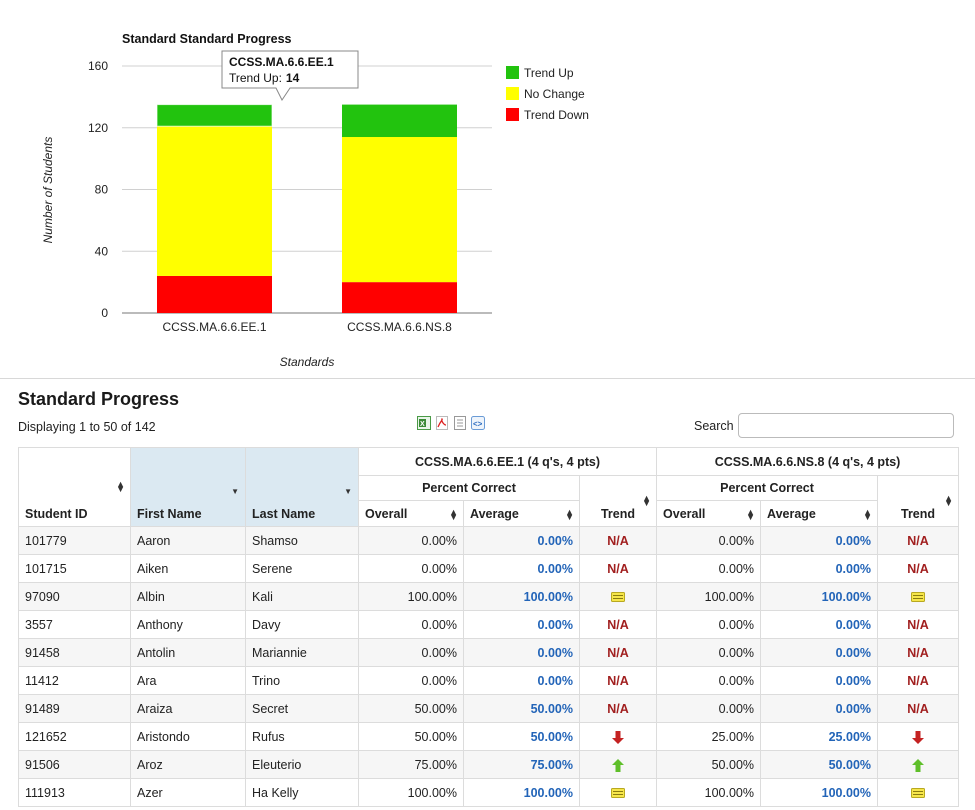 The image size is (975, 810). I want to click on legend-item-trend-down: Trend Down, so click(547, 115).